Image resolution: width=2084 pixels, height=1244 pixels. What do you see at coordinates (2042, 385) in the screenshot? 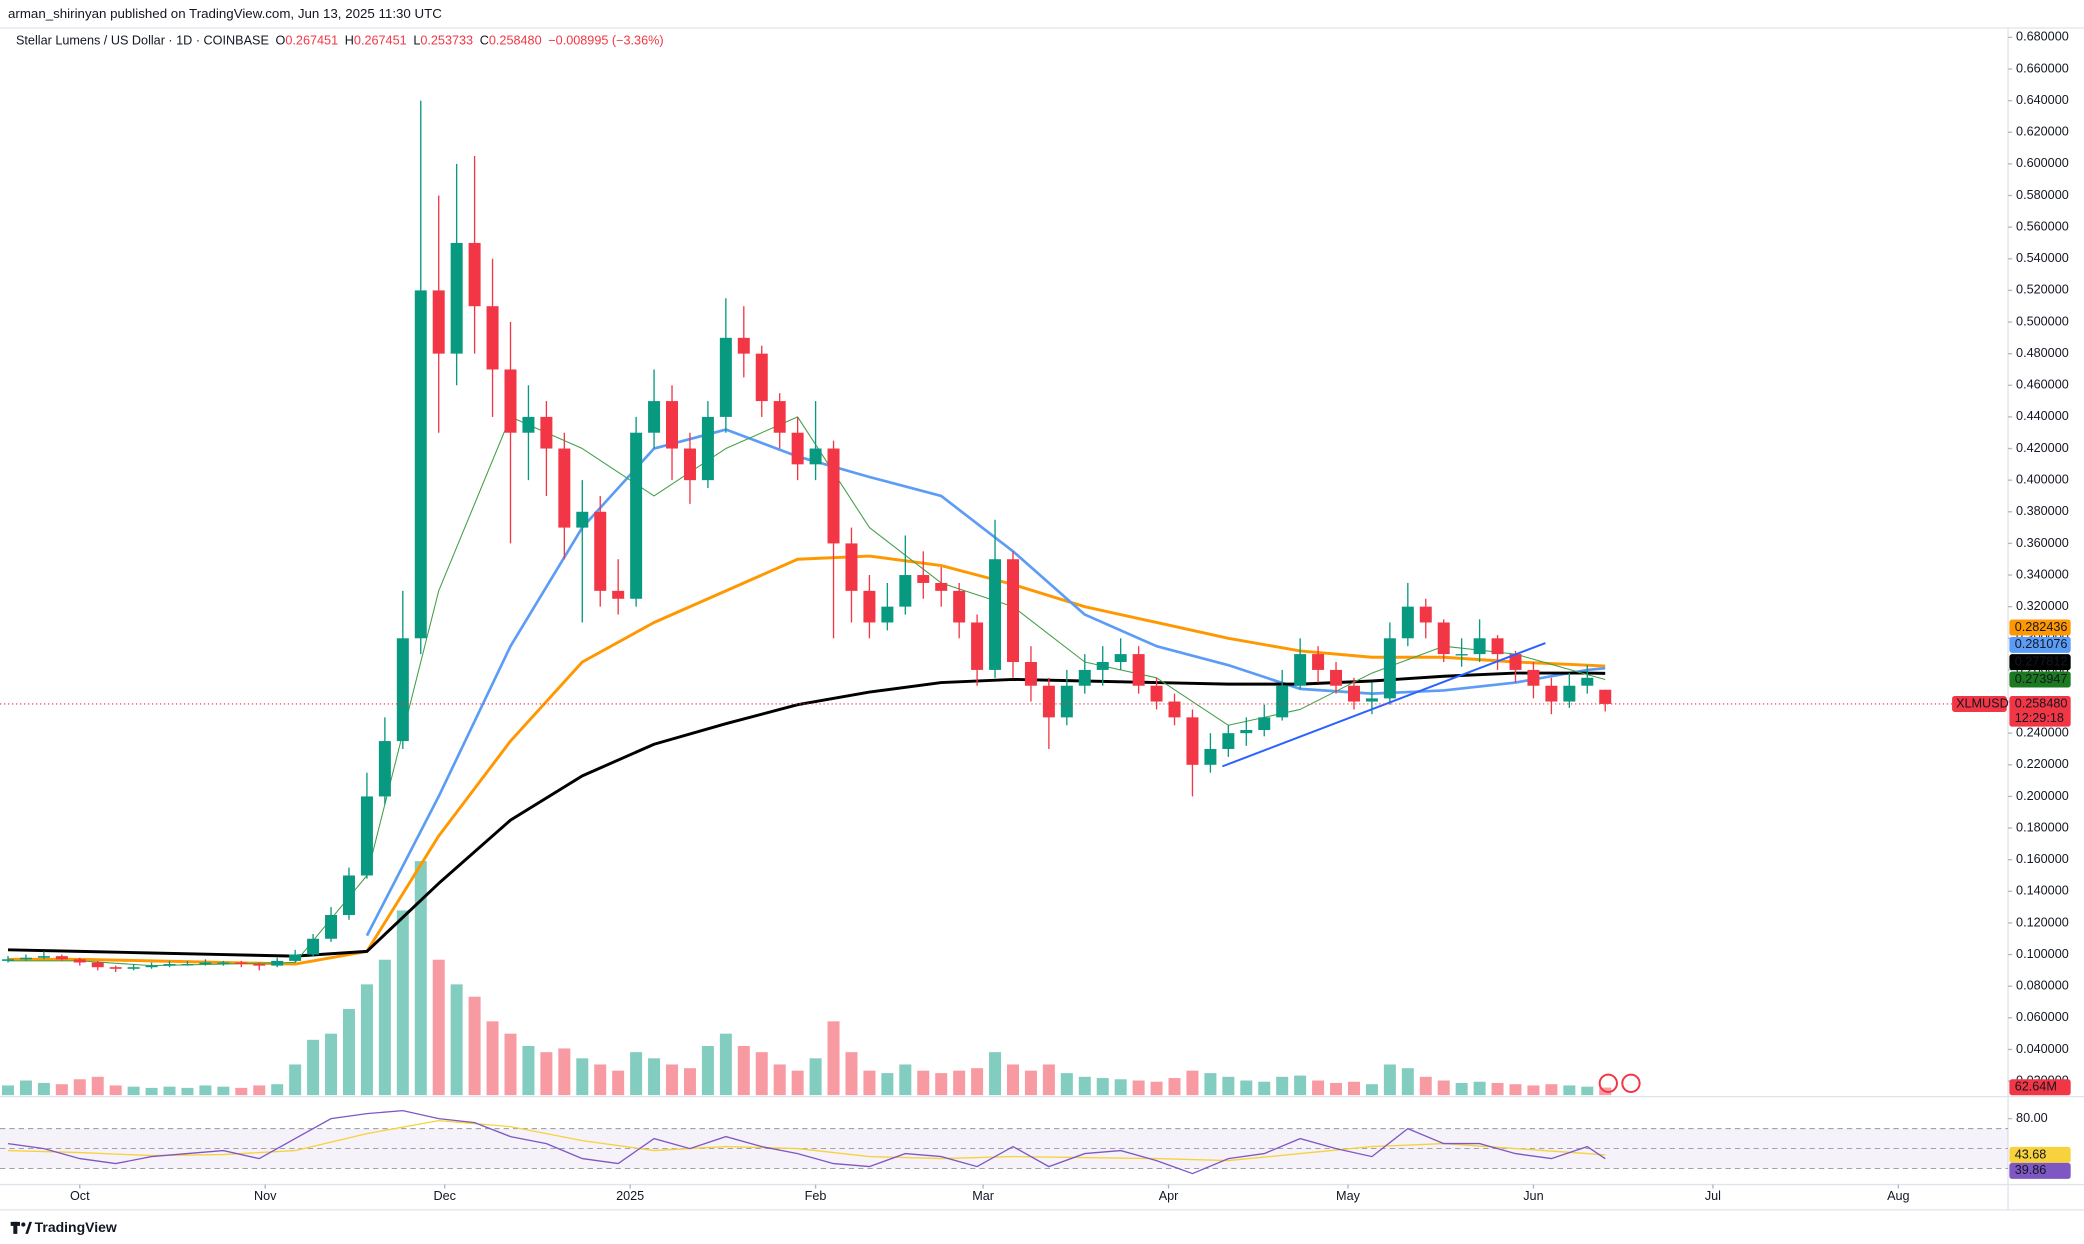
I see `y-tick-label: 0.460000` at bounding box center [2042, 385].